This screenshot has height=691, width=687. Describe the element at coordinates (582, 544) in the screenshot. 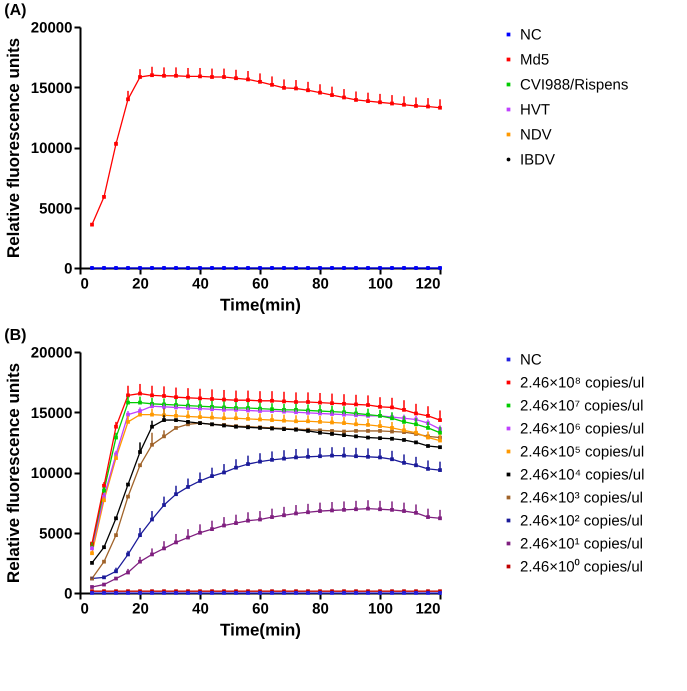

I see `legend-label: 2.46×10¹ copies/ul` at that location.